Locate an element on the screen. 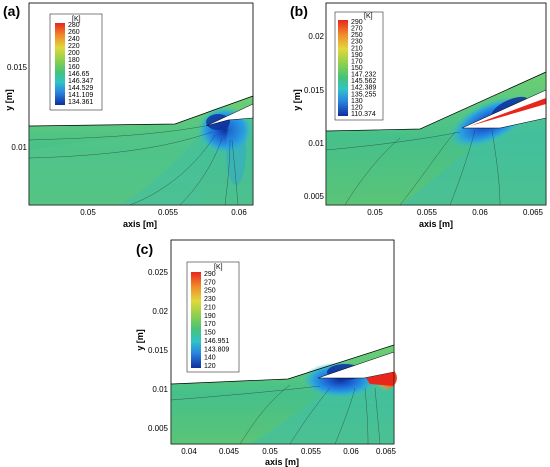  panel-c-ylabel: y [m] is located at coordinates (140, 340).